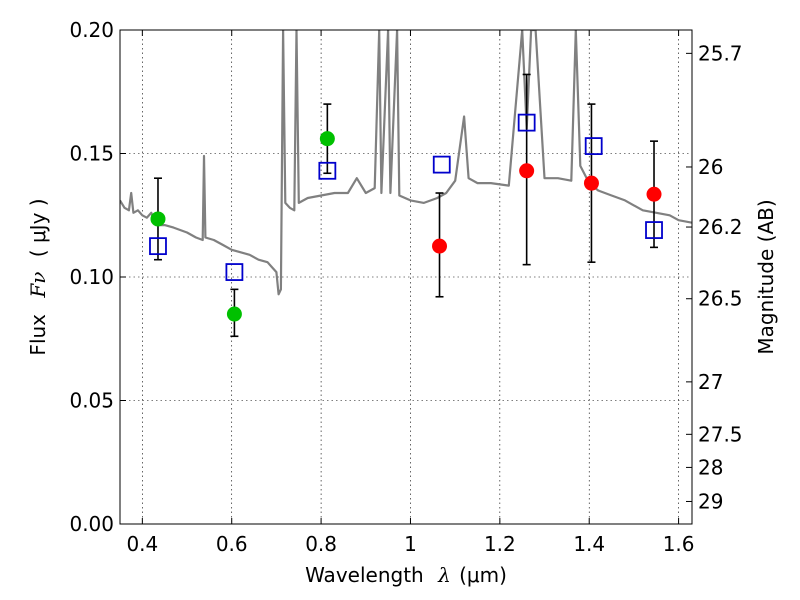 This screenshot has height=600, width=800. Describe the element at coordinates (38, 227) in the screenshot. I see `y-axis-unit: ( μJy )` at that location.